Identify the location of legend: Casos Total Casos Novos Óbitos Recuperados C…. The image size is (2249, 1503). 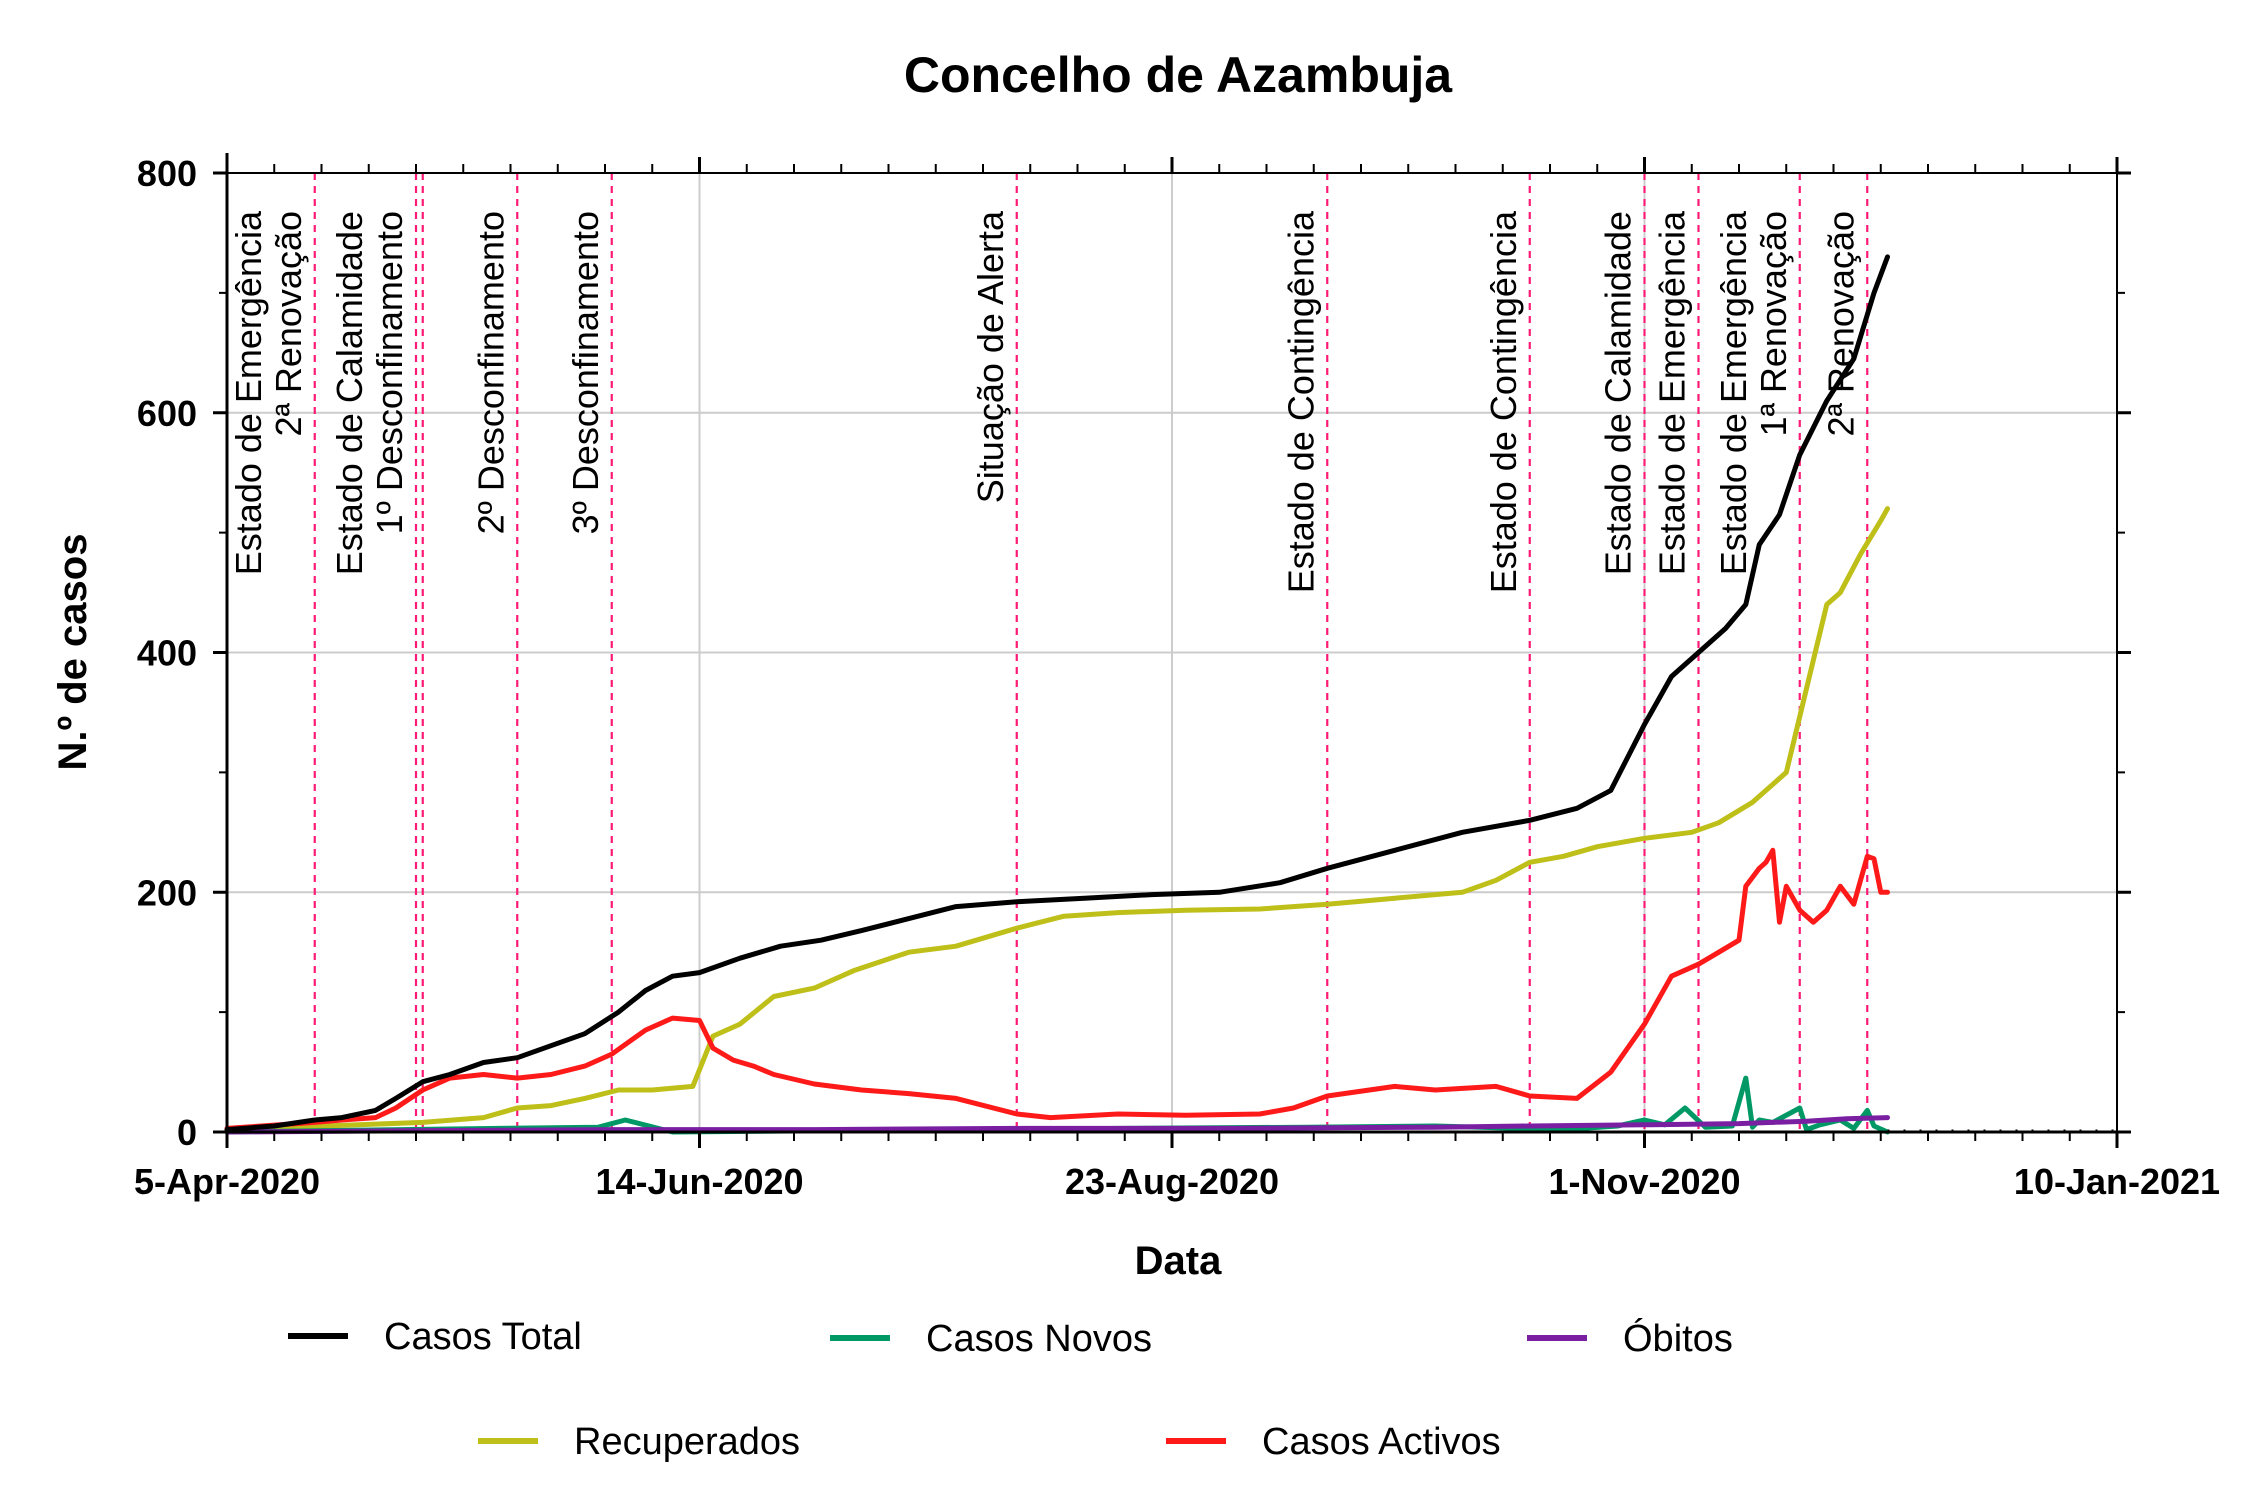
(1010, 1389).